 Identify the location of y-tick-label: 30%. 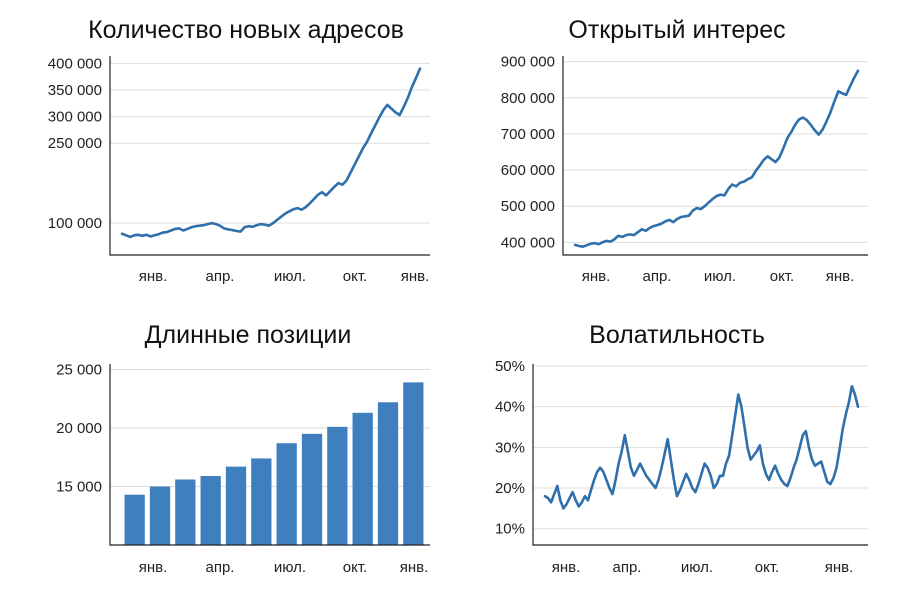
(510, 447).